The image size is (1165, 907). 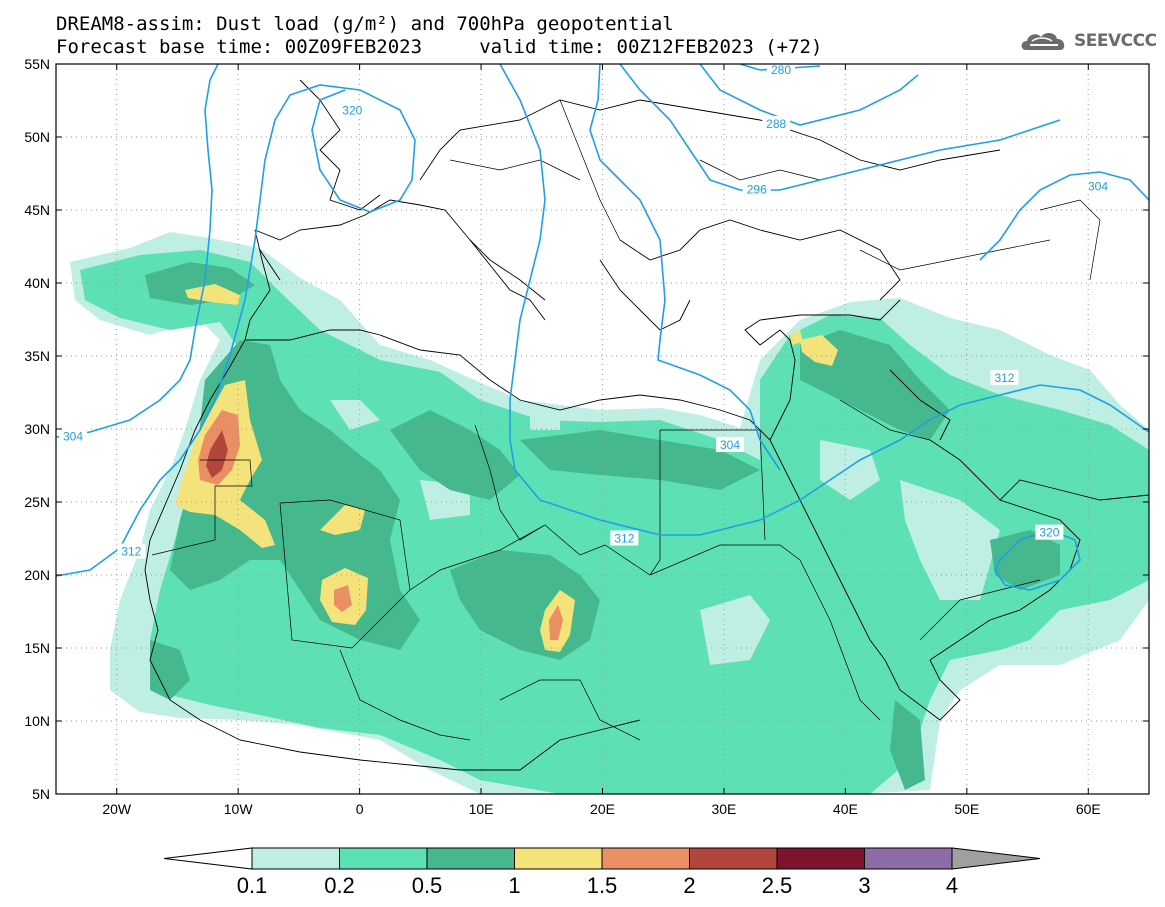 I want to click on contour-label: 288, so click(x=776, y=124).